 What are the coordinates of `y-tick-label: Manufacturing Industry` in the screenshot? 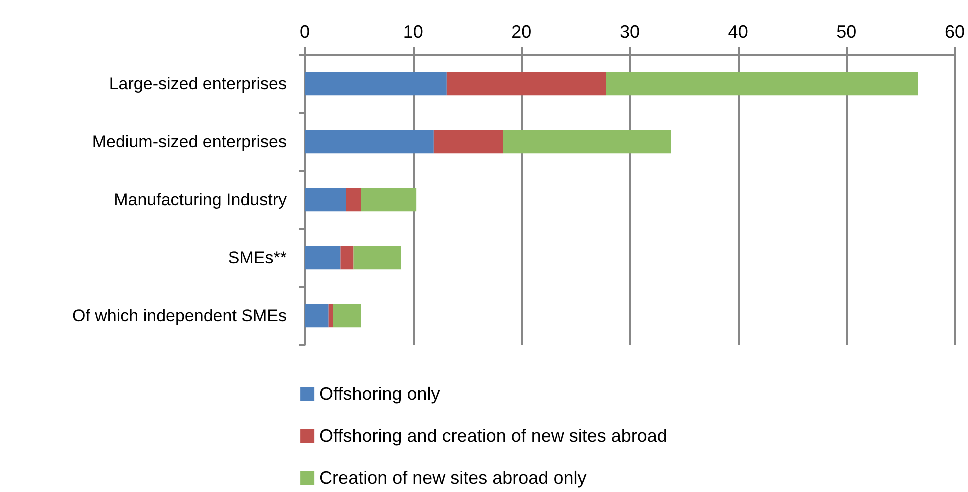 It's located at (201, 200).